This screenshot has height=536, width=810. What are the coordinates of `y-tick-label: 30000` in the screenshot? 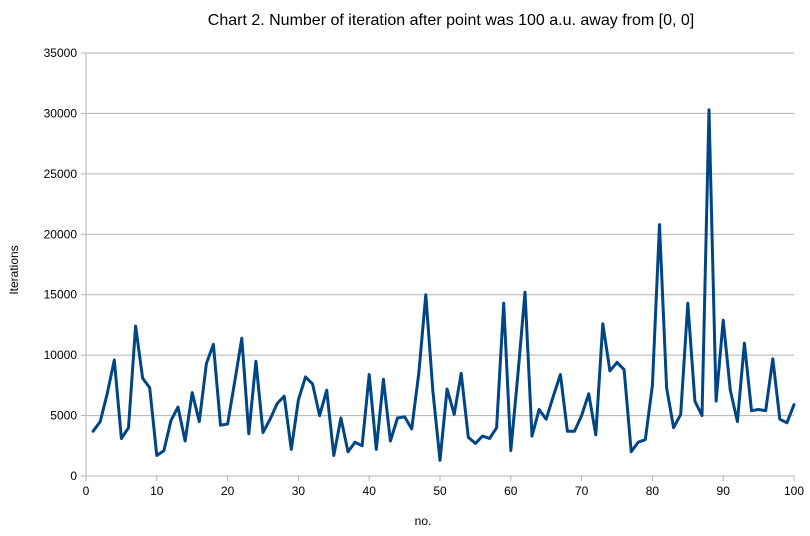 It's located at (61, 113).